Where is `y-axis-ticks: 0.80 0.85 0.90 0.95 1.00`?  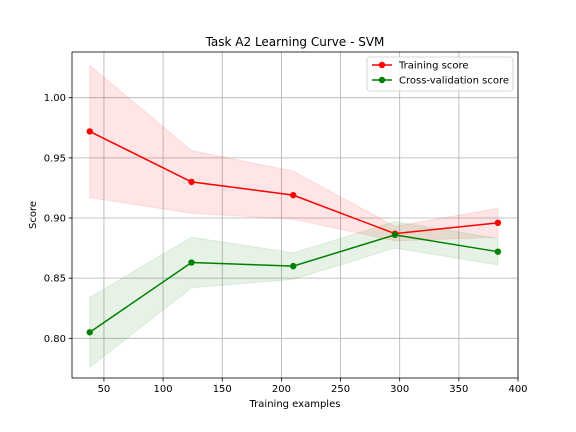
y-axis-ticks: 0.80 0.85 0.90 0.95 1.00 is located at coordinates (58, 219).